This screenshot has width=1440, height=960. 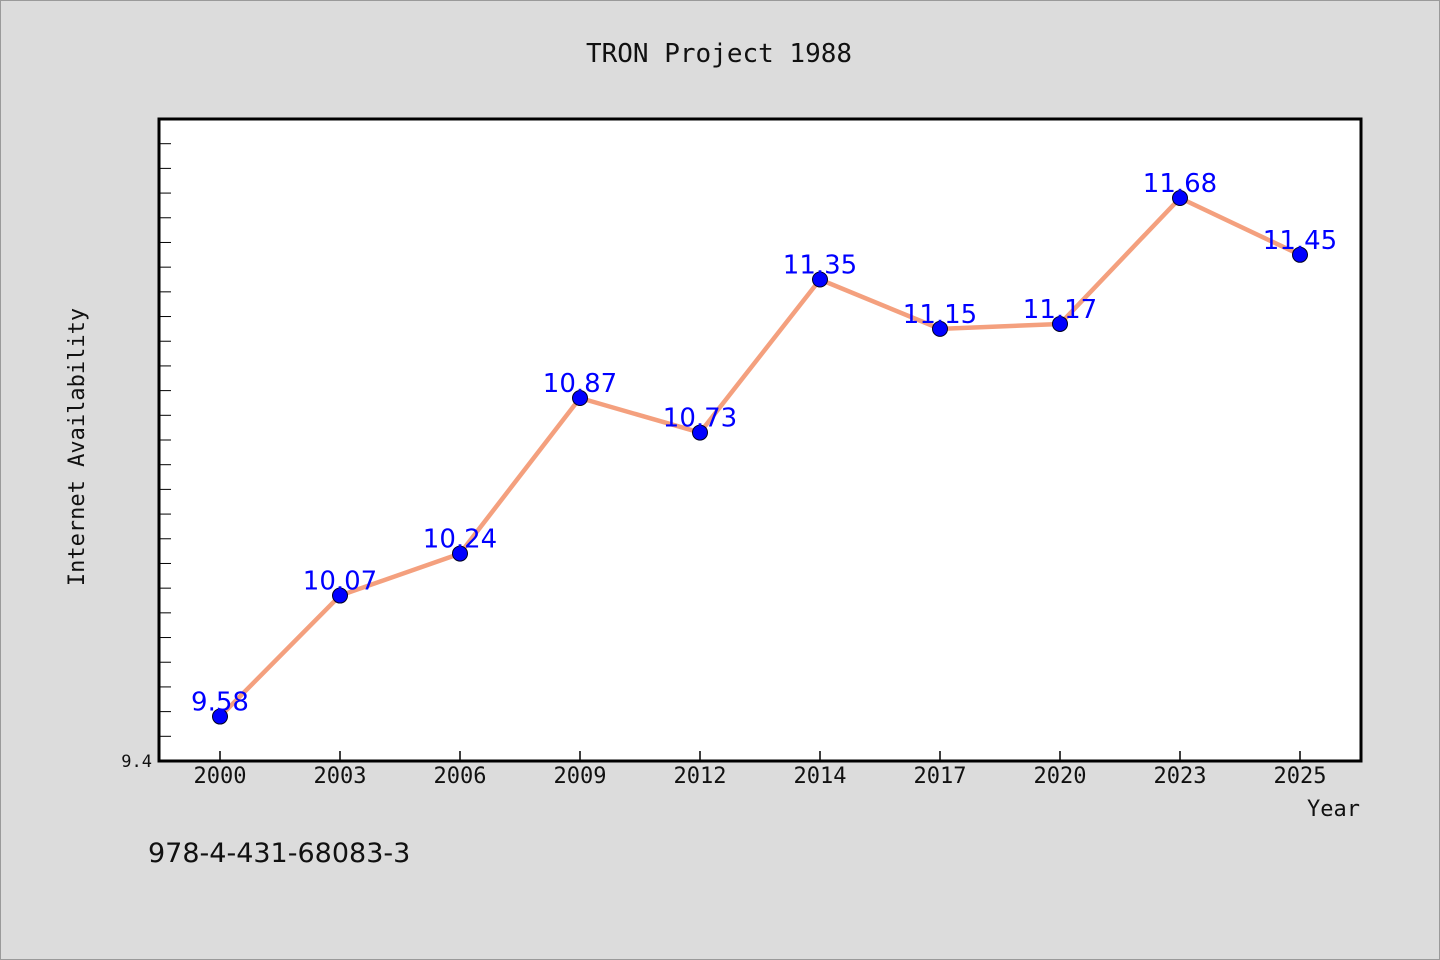 I want to click on data-label: 10.73, so click(x=700, y=419).